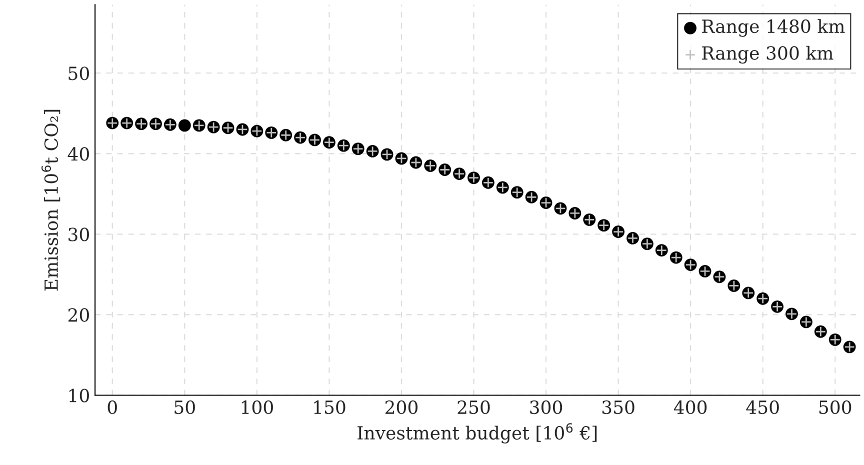 This screenshot has width=864, height=465. What do you see at coordinates (50, 200) in the screenshot?
I see `y-axis-title: Emission [10$^{6}$t CO₂]` at bounding box center [50, 200].